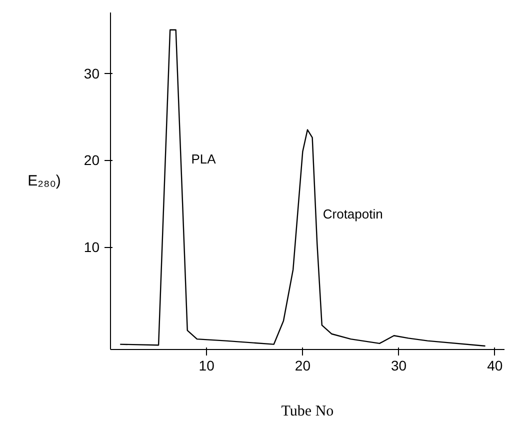 The width and height of the screenshot is (529, 422). What do you see at coordinates (92, 73) in the screenshot?
I see `y-tick-label: 30` at bounding box center [92, 73].